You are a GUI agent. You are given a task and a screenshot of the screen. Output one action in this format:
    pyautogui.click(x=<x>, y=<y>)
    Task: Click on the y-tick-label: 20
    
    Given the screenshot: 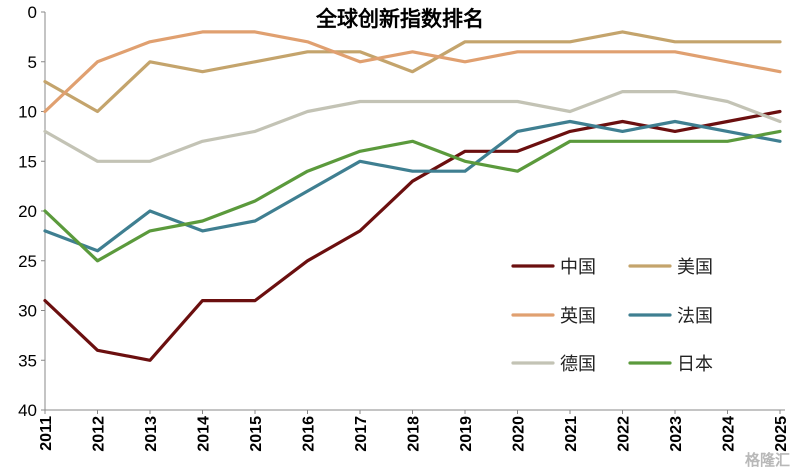 What is the action you would take?
    pyautogui.click(x=27, y=211)
    